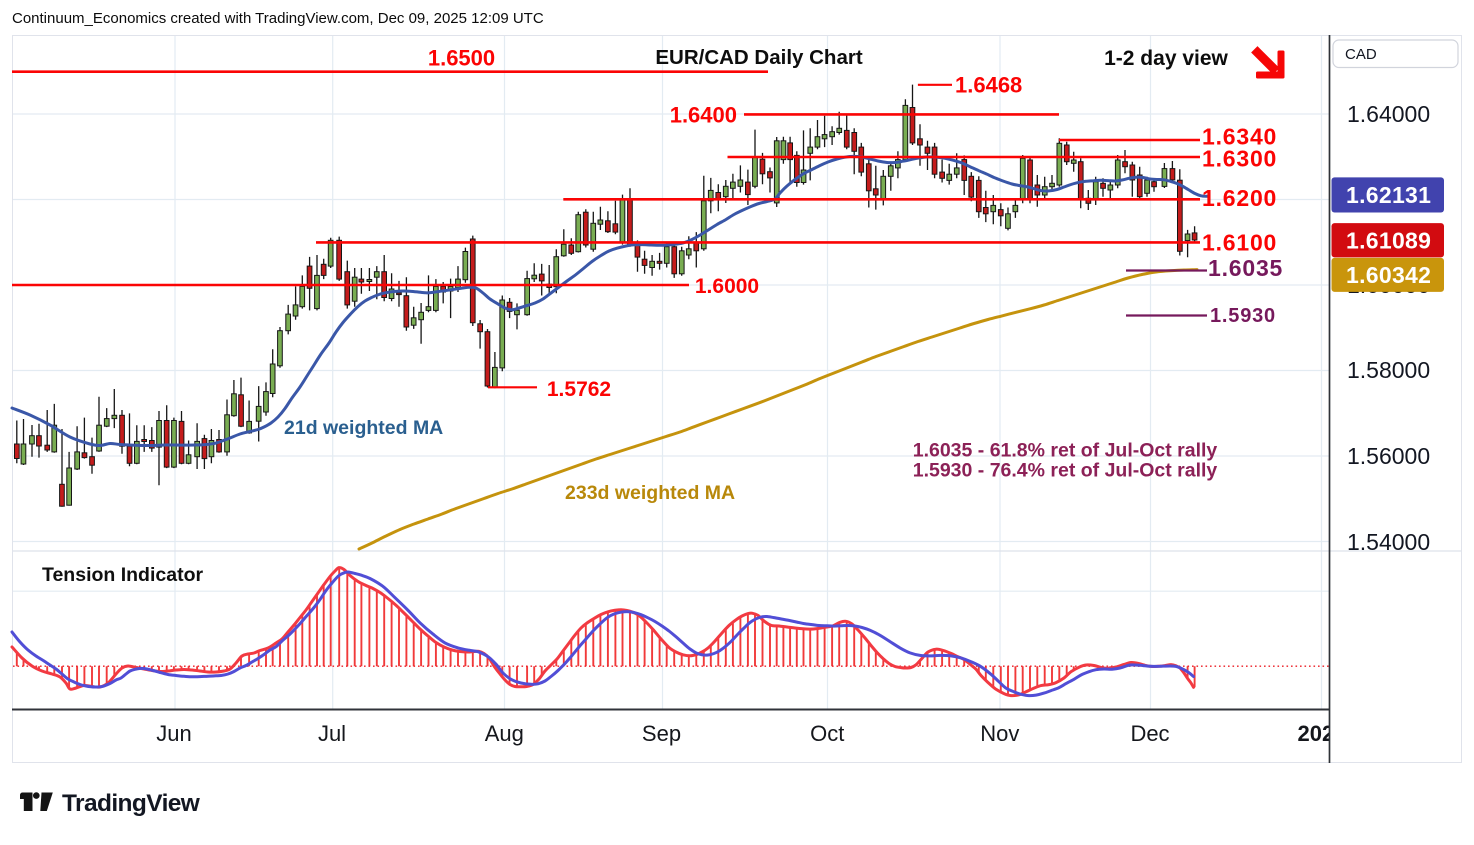  What do you see at coordinates (1065, 471) in the screenshot?
I see `svg-text:1.5930 - 76.4% ret of Jul-Oct: 1.5930 - 76.4% ret of Jul-Oct rally` at bounding box center [1065, 471].